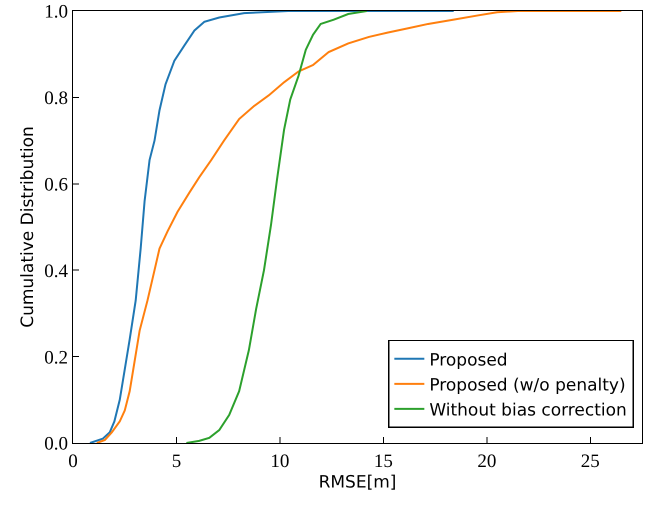  What do you see at coordinates (590, 461) in the screenshot?
I see `x-tick-label: 25` at bounding box center [590, 461].